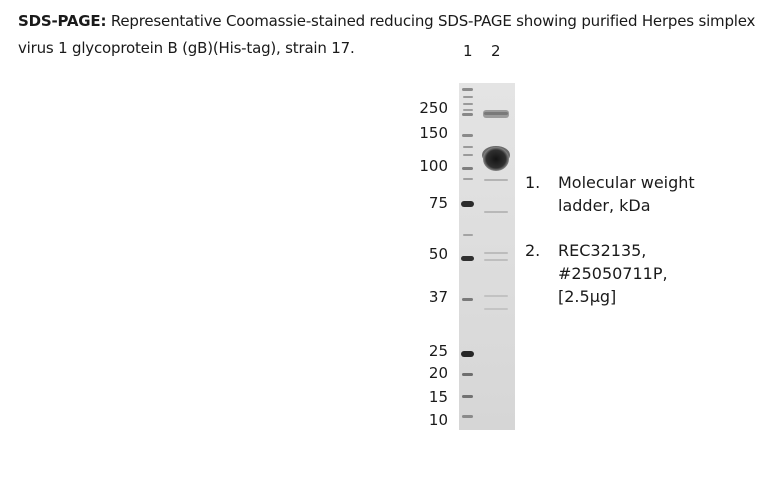 The height and width of the screenshot is (481, 778). What do you see at coordinates (613, 273) in the screenshot?
I see `legend-text-line: #25050711P,` at bounding box center [613, 273].